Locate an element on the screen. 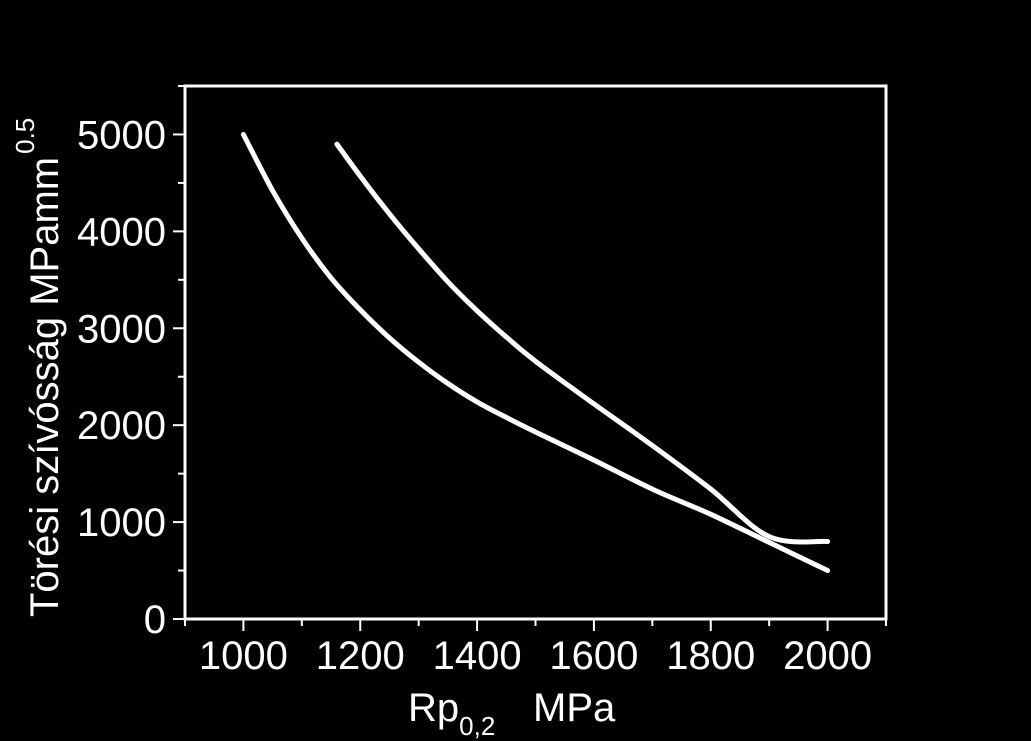 This screenshot has height=741, width=1031. y-axis-title: Törési szívósság MPamm0.5 is located at coordinates (38, 367).